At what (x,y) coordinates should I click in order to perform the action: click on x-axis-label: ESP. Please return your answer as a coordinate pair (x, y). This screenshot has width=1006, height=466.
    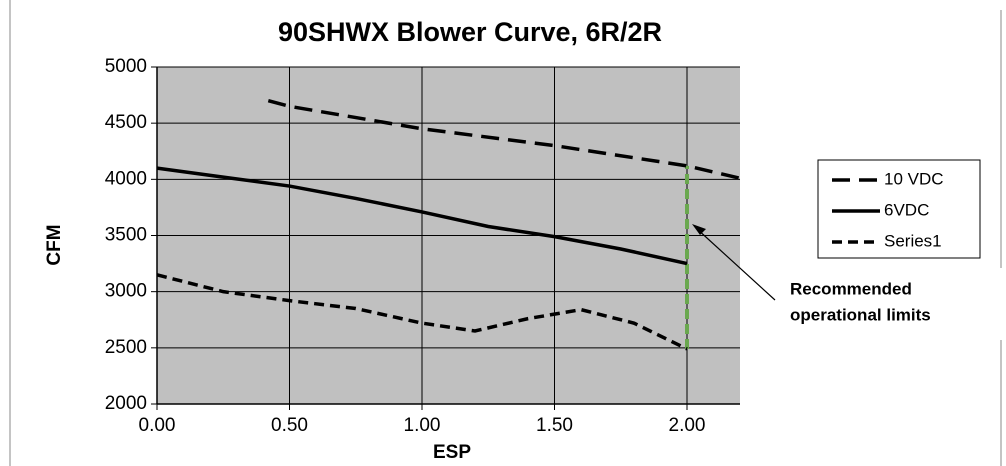
    Looking at the image, I should click on (452, 452).